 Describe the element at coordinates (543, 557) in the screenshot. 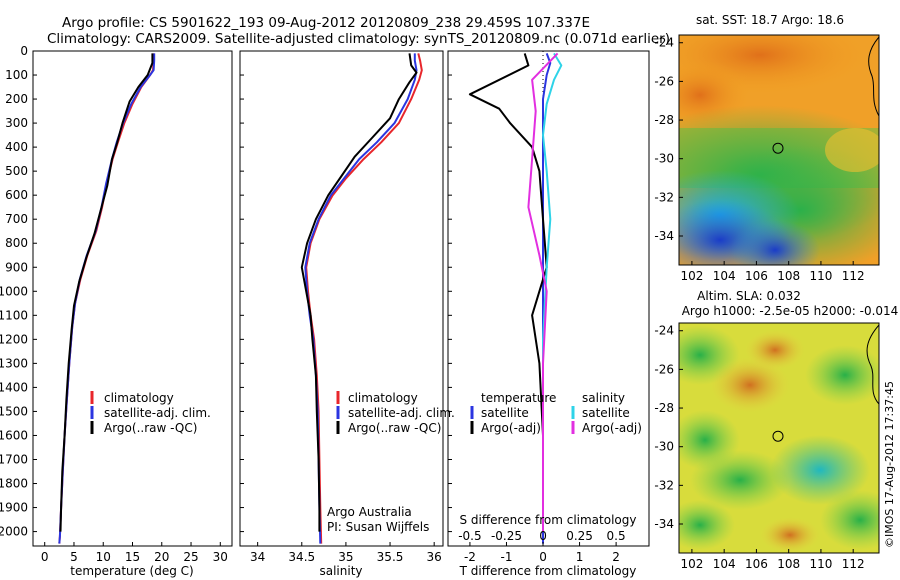

I see `x-tick-label: 0` at that location.